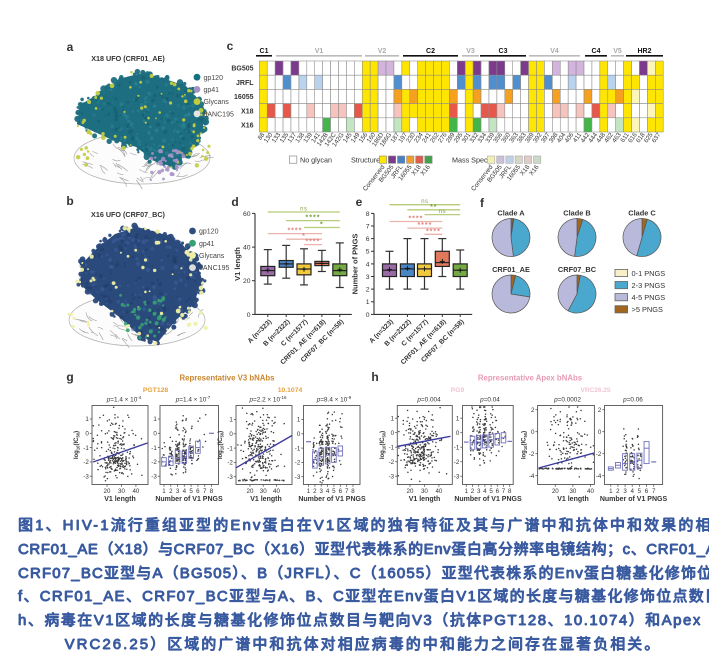 This screenshot has height=666, width=709. I want to click on svg-text: No glycan, so click(316, 160).